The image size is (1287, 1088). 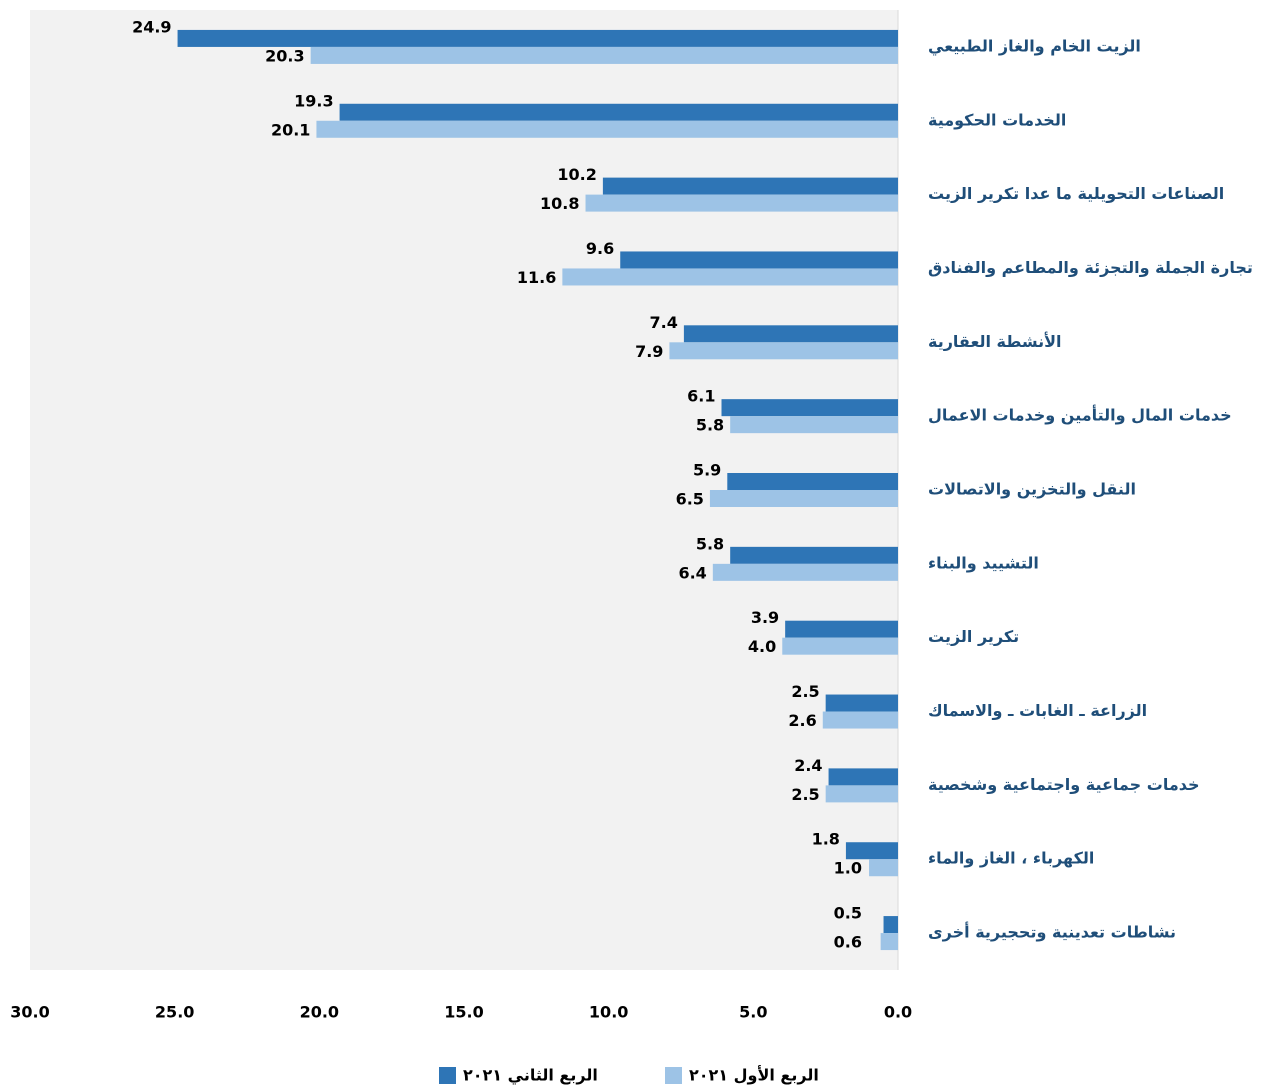 What do you see at coordinates (1052, 932) in the screenshot?
I see `category-label: نشاطات تعدينية وتحجيرية أخرى` at bounding box center [1052, 932].